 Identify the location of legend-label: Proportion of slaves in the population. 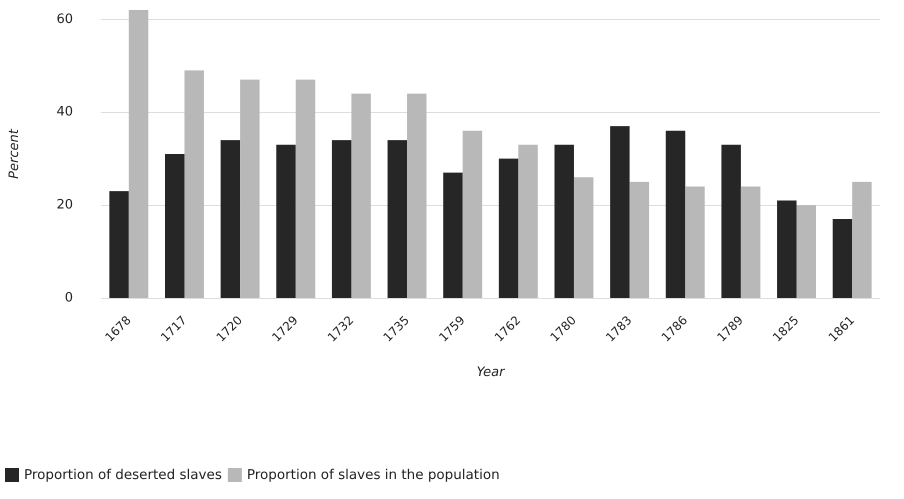
(373, 475).